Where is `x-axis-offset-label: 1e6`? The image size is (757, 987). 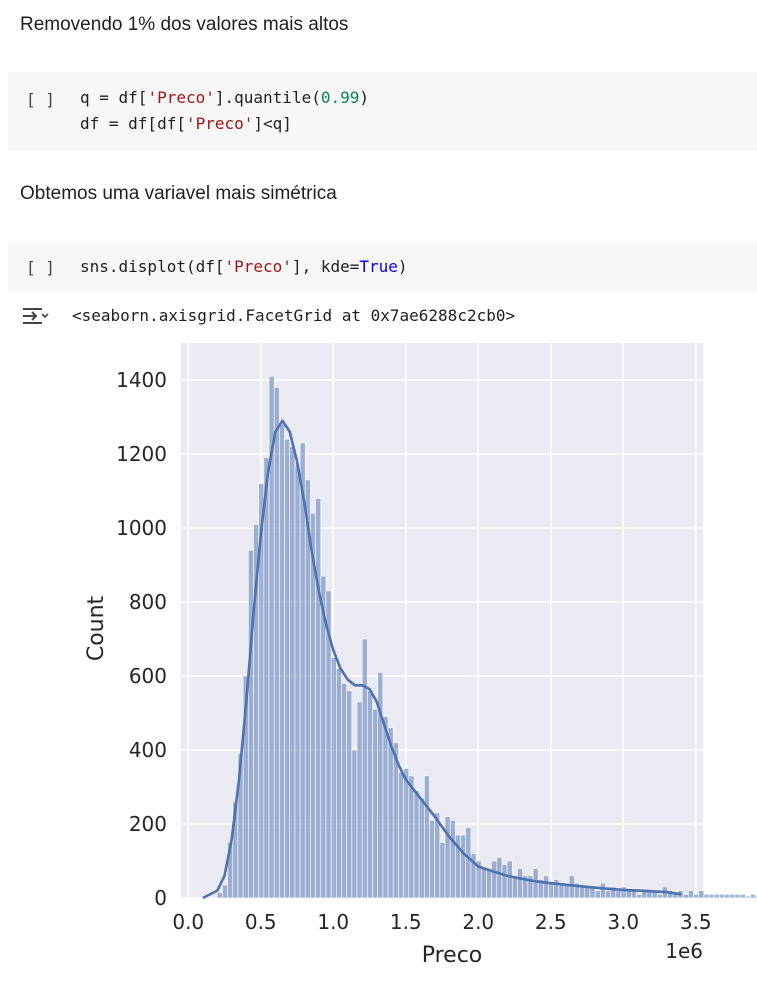
x-axis-offset-label: 1e6 is located at coordinates (684, 951).